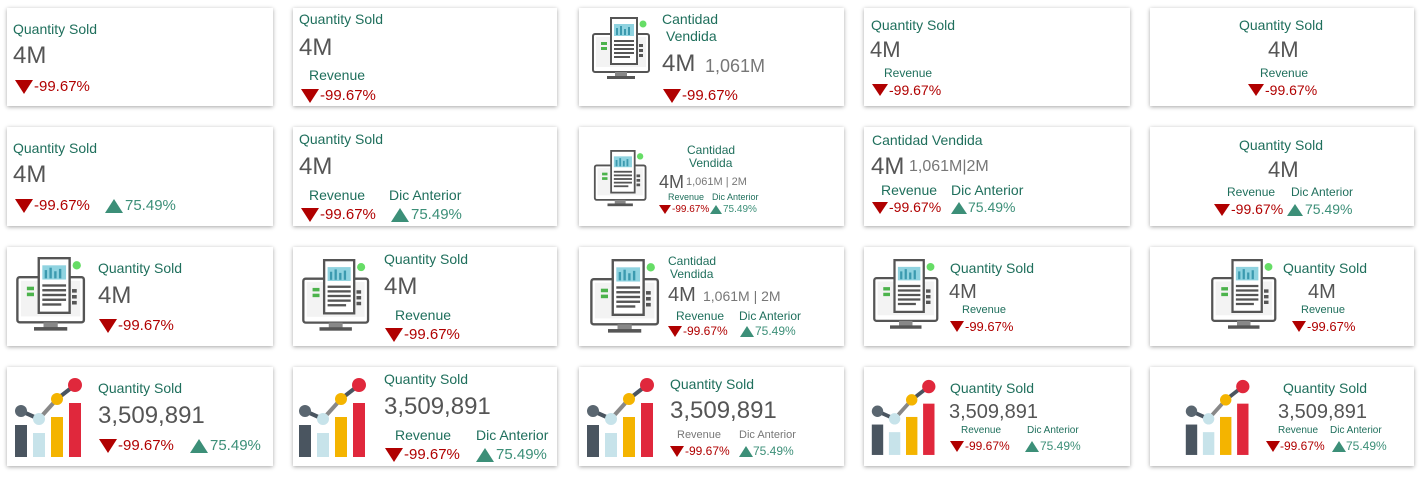 The width and height of the screenshot is (1421, 477). I want to click on kpi-card-r1c3: Cantidad Vendida 4M 1,061M -99.67%, so click(711, 57).